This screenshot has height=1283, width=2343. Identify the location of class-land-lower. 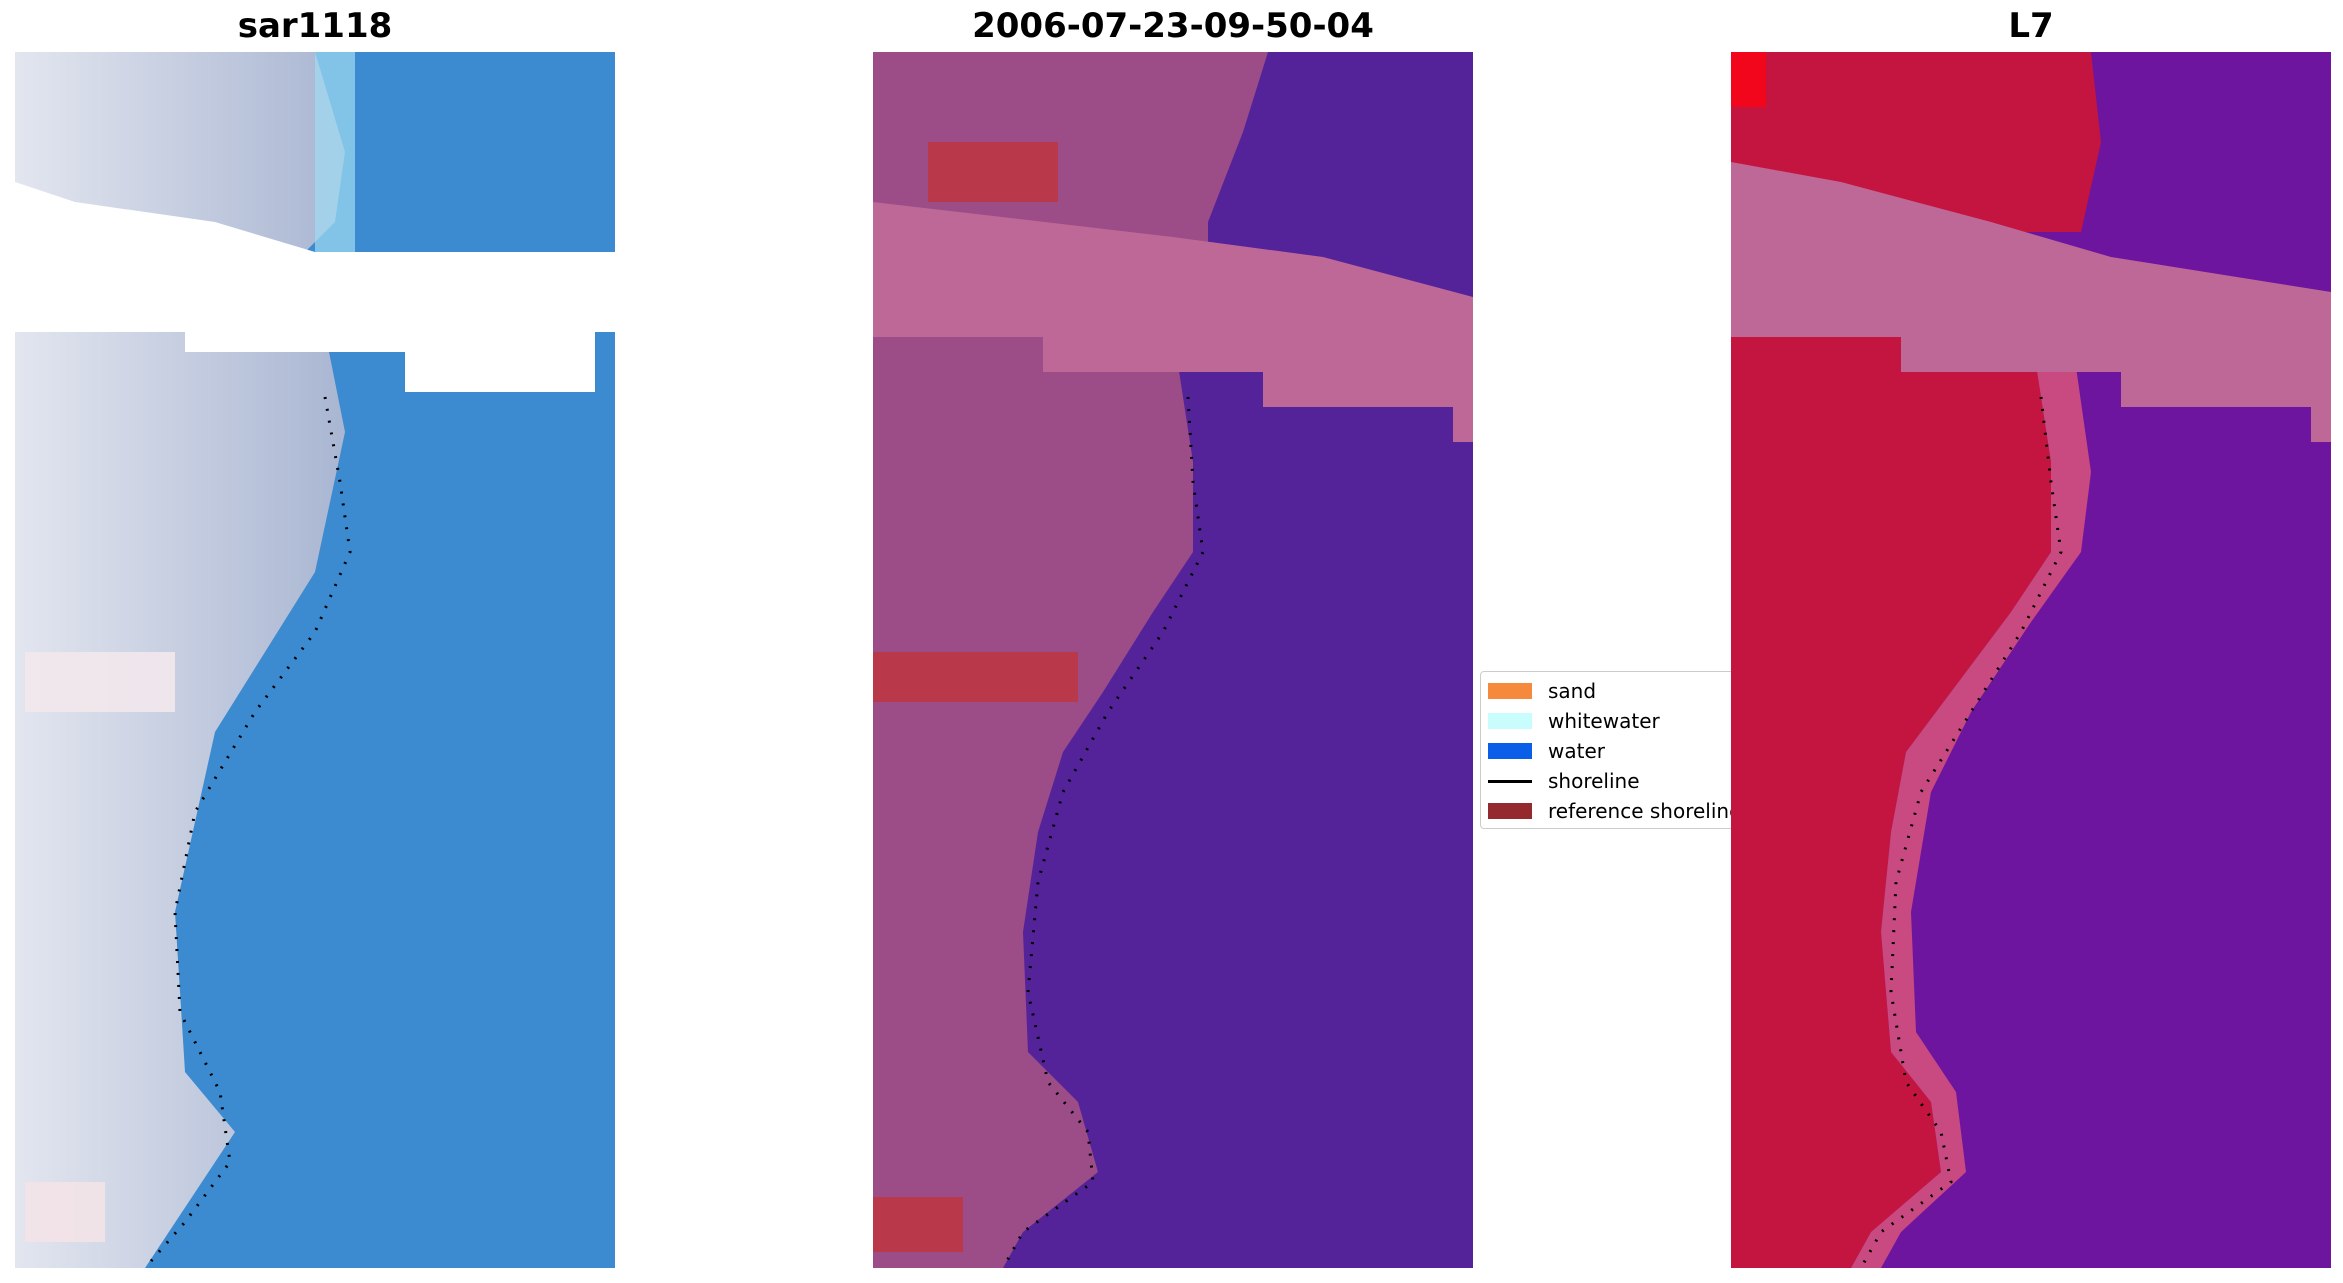
(1033, 800).